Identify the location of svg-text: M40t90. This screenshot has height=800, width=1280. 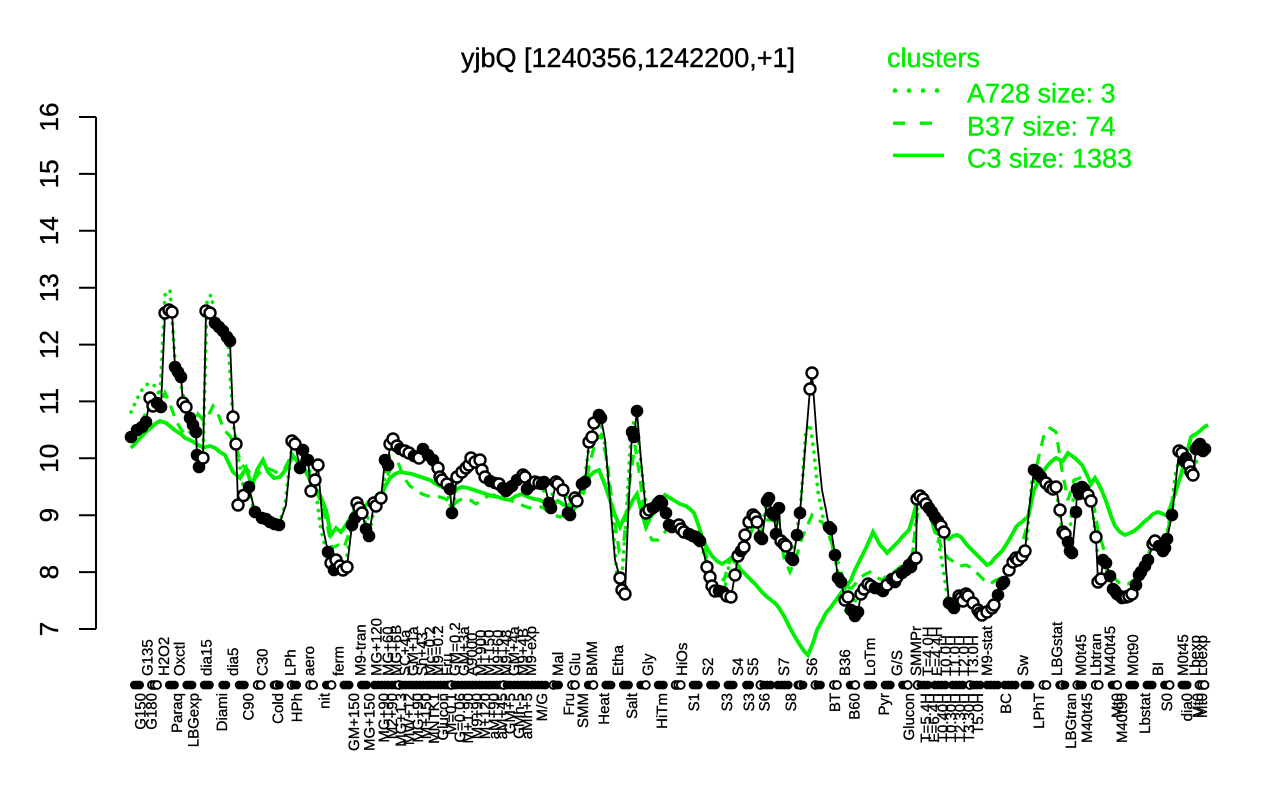
(1122, 718).